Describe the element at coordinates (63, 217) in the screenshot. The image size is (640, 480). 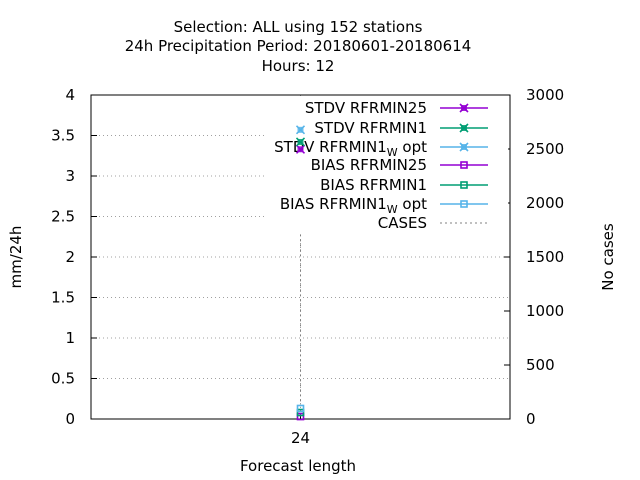
I see `y-tick-label: 2.5` at that location.